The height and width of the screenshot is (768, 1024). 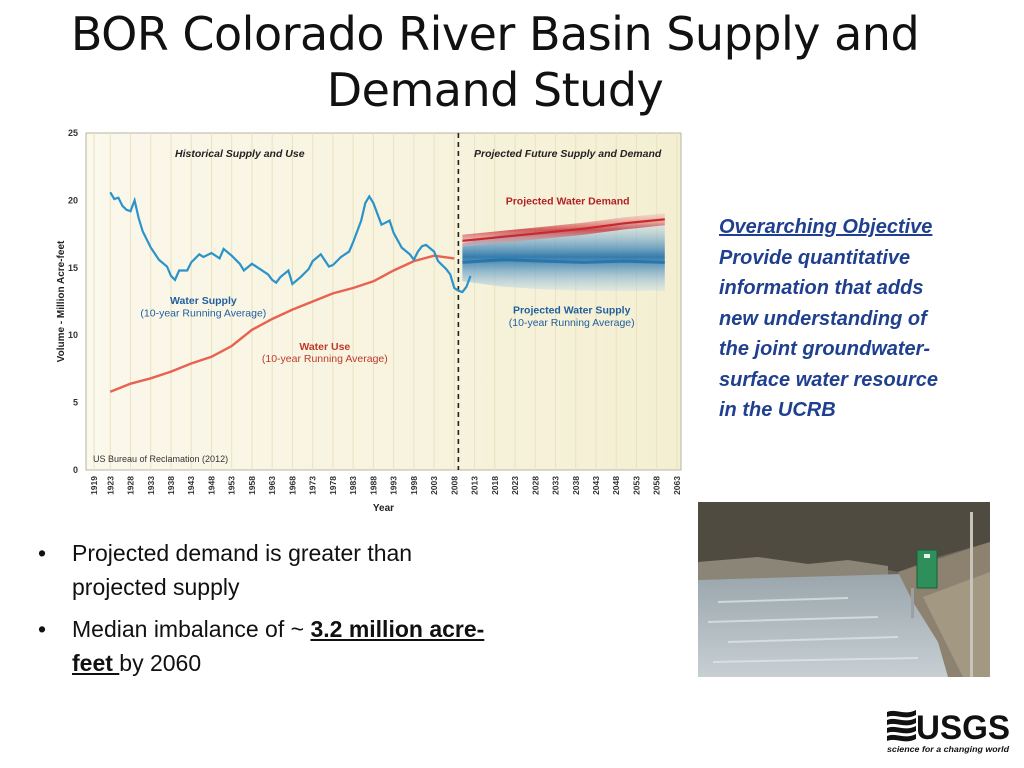 I want to click on y-tick-label: 15, so click(x=73, y=268).